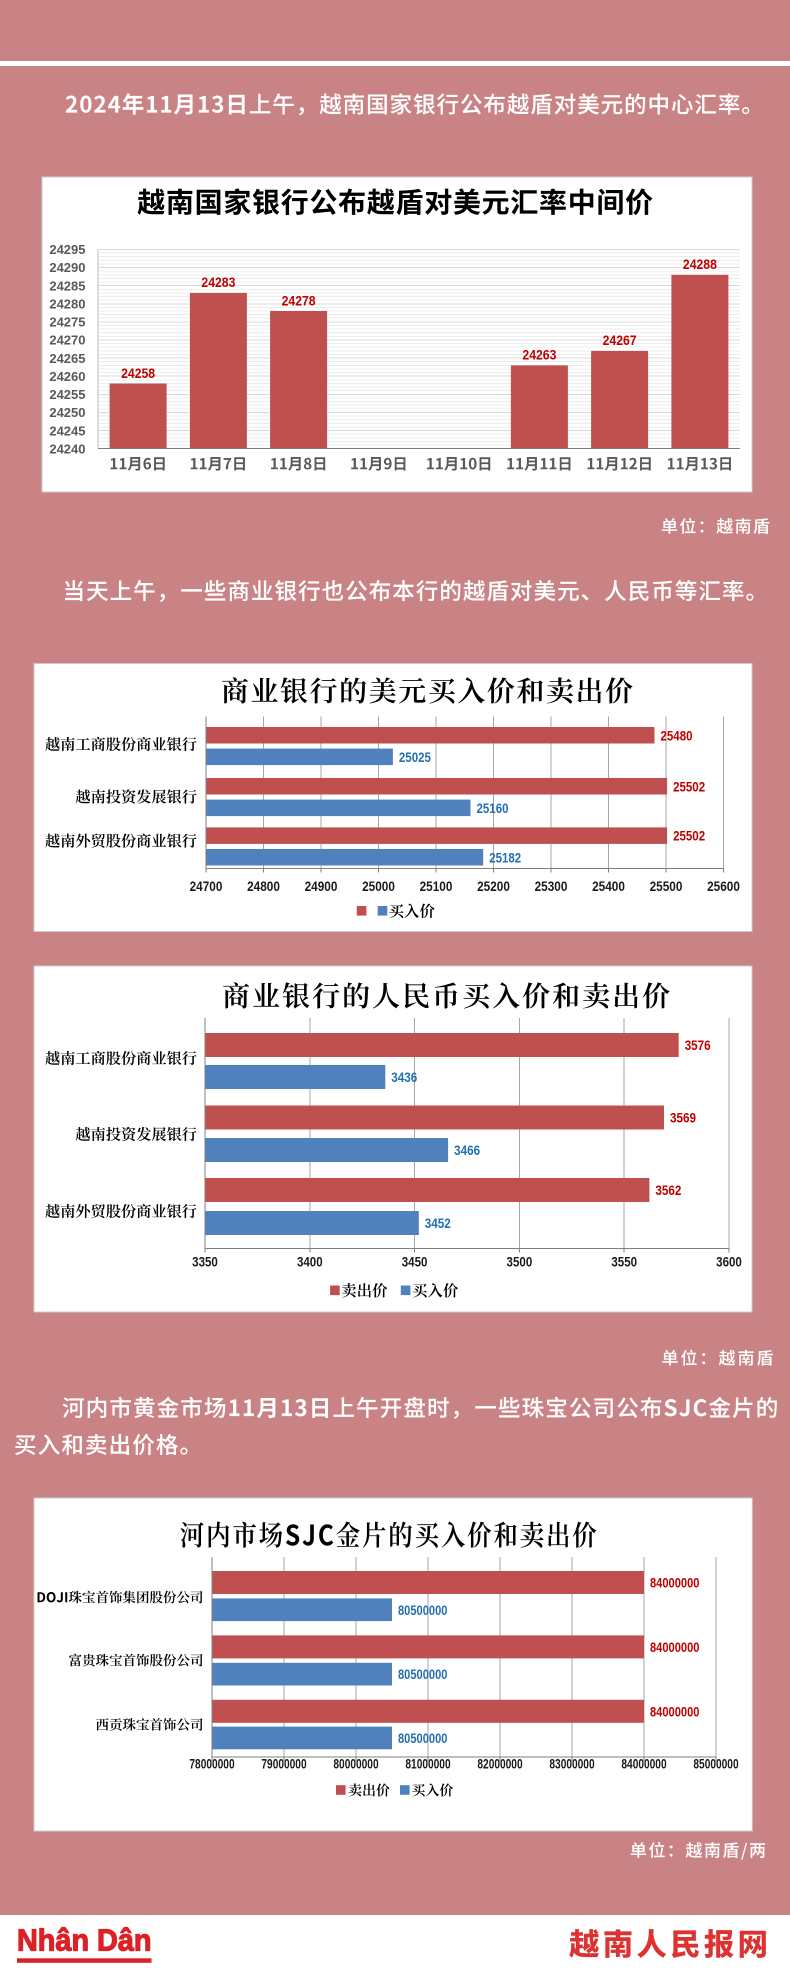 Image resolution: width=790 pixels, height=1975 pixels. I want to click on svg-text: 3400, so click(310, 1262).